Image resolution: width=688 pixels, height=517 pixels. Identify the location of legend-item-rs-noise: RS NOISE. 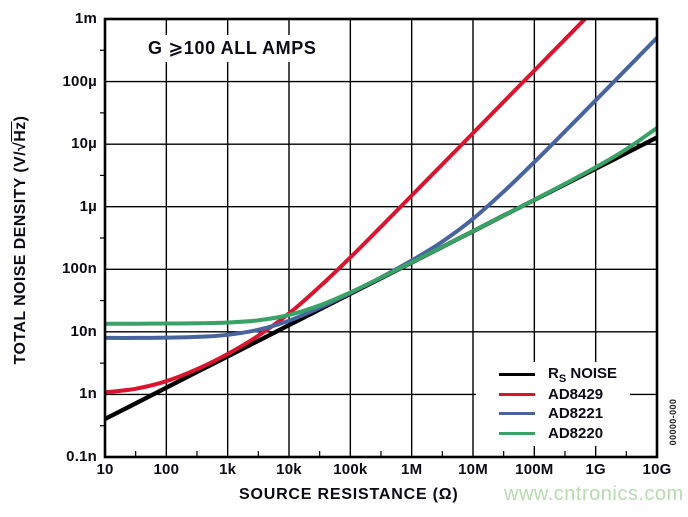
(553, 375).